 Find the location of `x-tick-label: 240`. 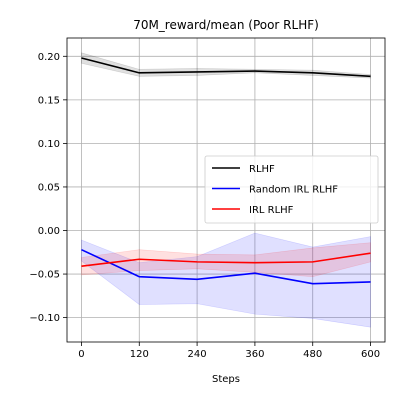

x-tick-label: 240 is located at coordinates (197, 354).